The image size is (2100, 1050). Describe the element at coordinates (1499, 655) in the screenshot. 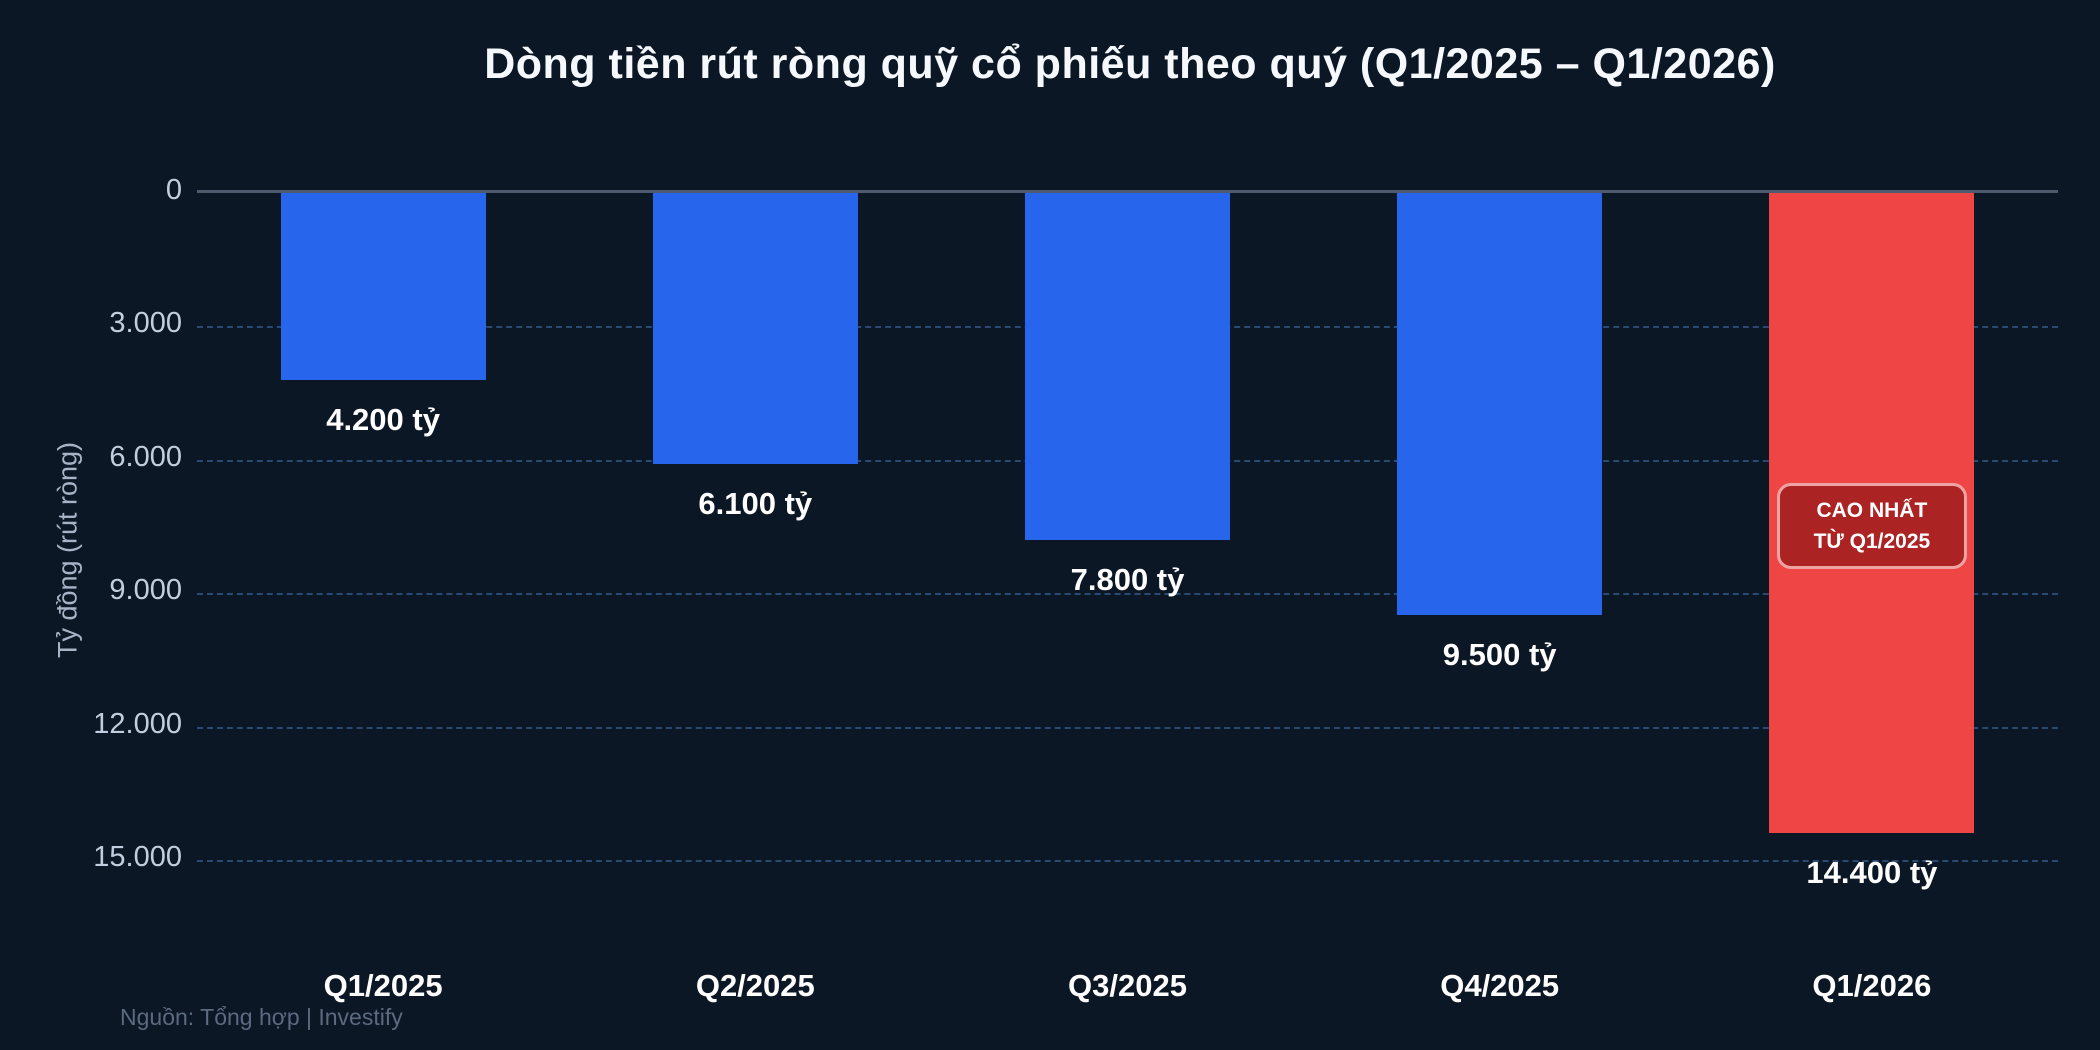

I see `value-label: 9.500 tỷ` at that location.